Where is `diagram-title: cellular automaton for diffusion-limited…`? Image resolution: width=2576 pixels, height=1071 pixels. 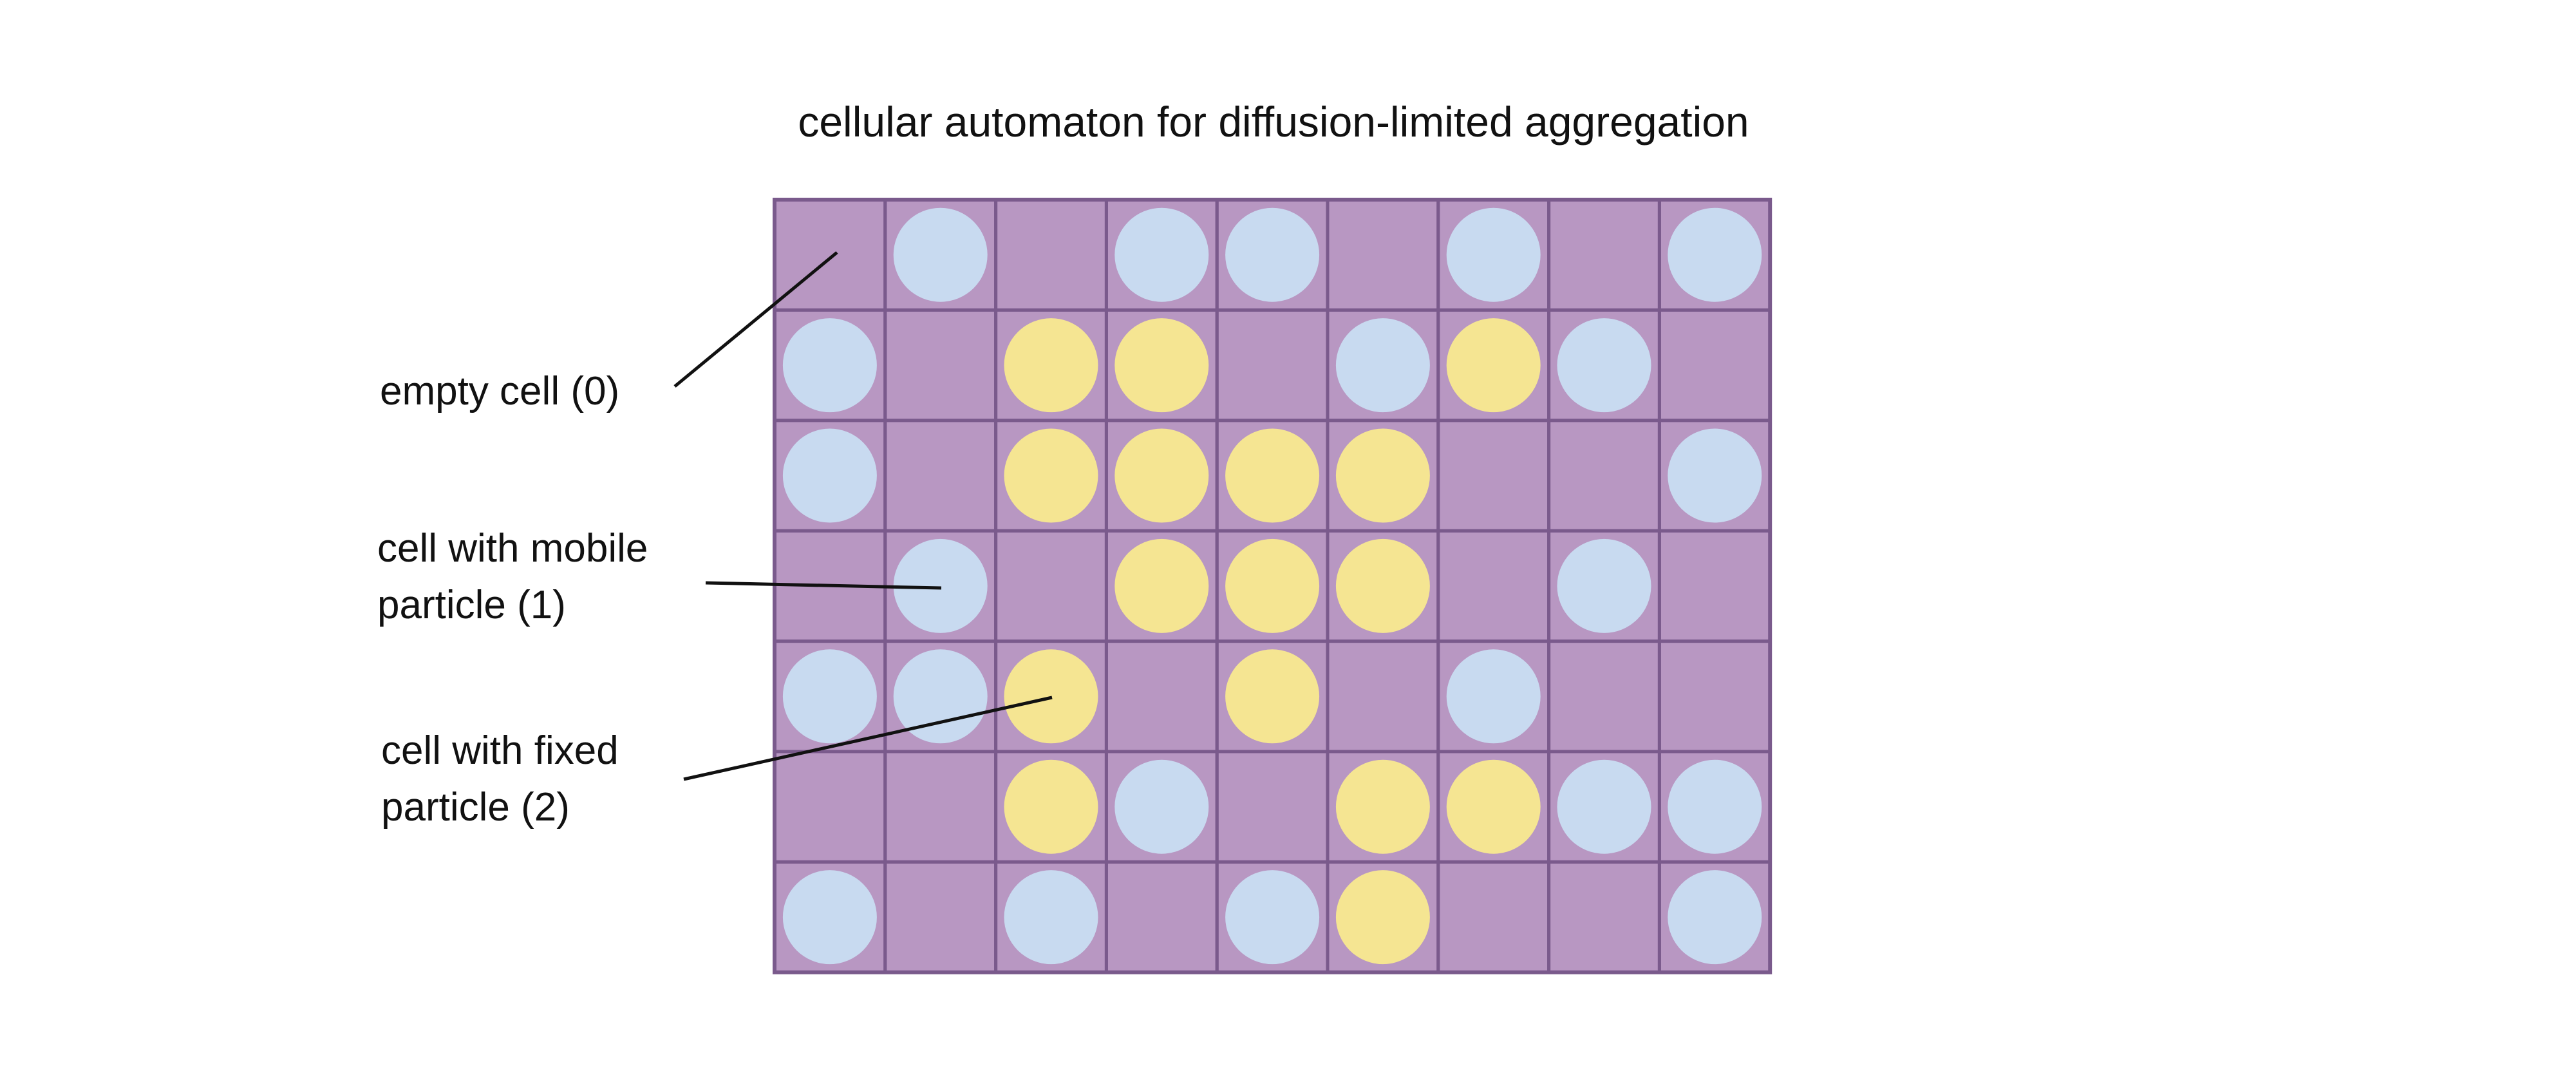
diagram-title: cellular automaton for diffusion-limited… is located at coordinates (1273, 122).